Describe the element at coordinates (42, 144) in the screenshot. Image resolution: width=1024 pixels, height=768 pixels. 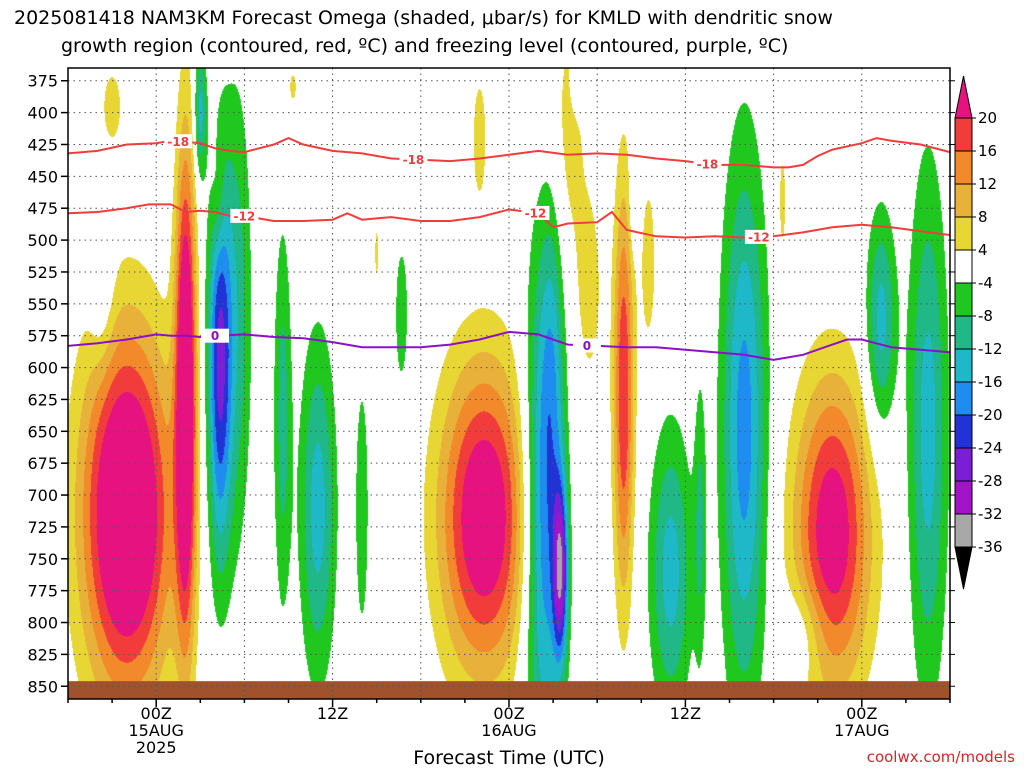
I see `y-tick-label: 425` at that location.